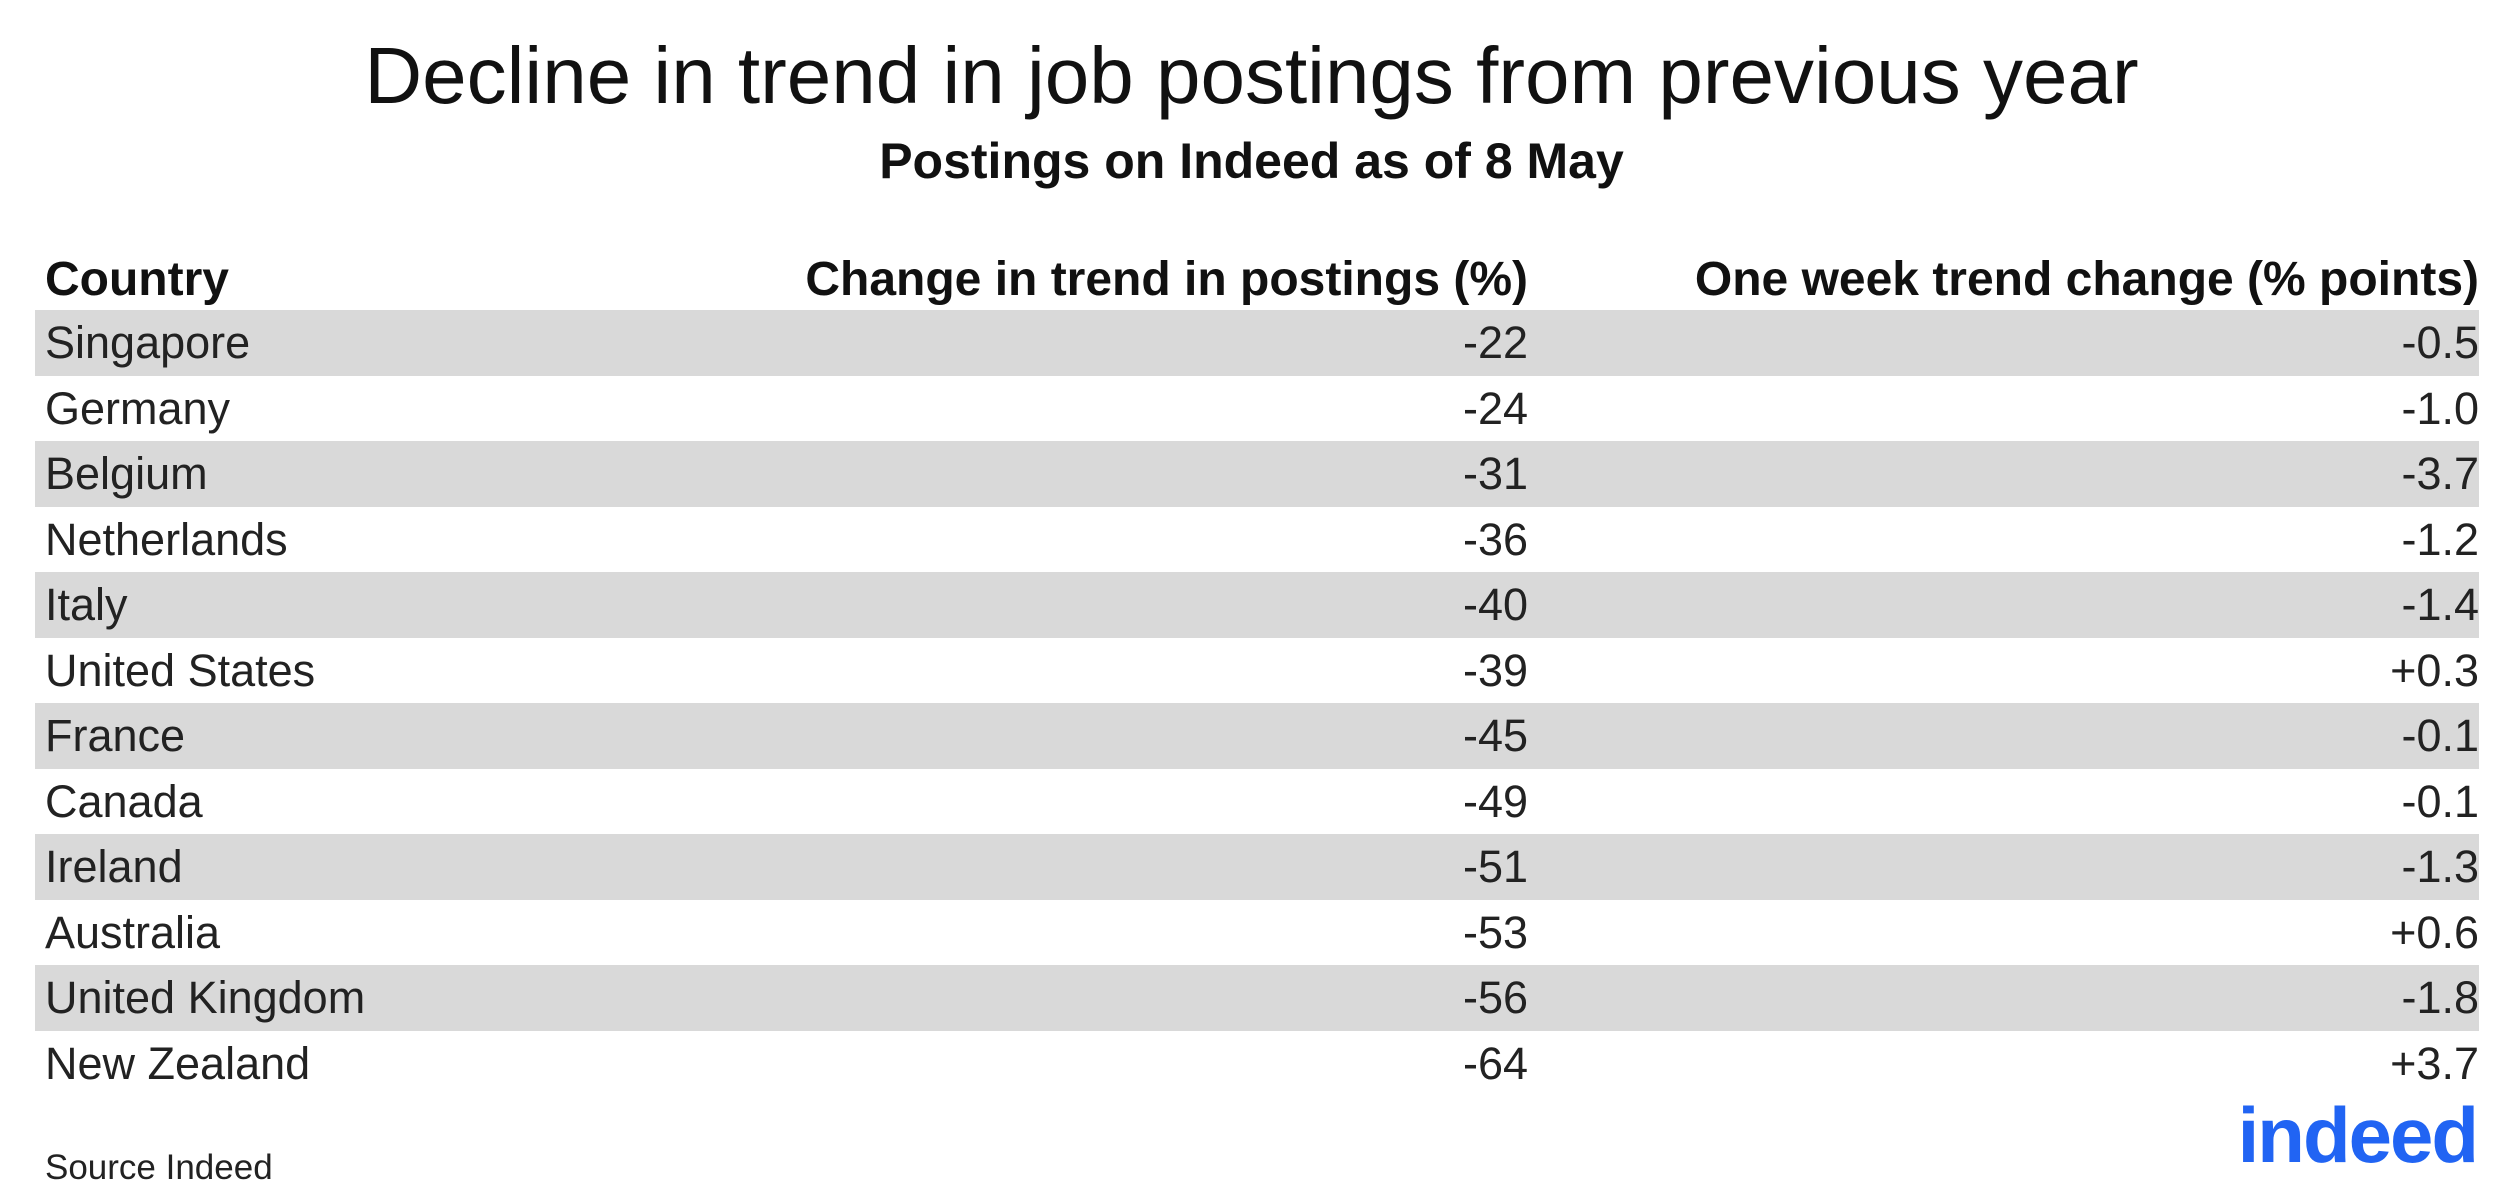  What do you see at coordinates (124, 801) in the screenshot?
I see `table-cell: Canada` at bounding box center [124, 801].